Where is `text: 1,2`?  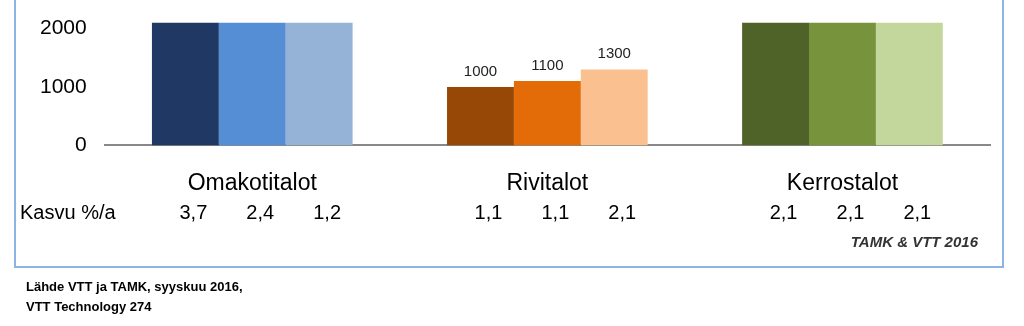 text: 1,2 is located at coordinates (327, 211).